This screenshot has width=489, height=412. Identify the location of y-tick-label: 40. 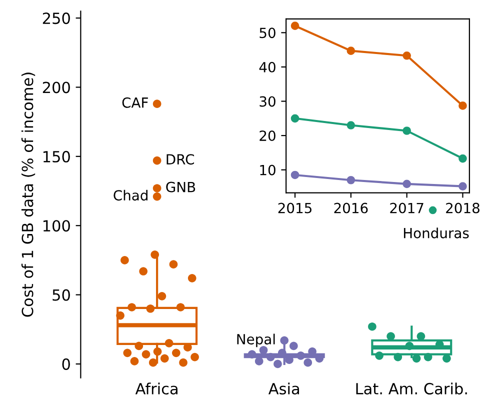
(267, 67).